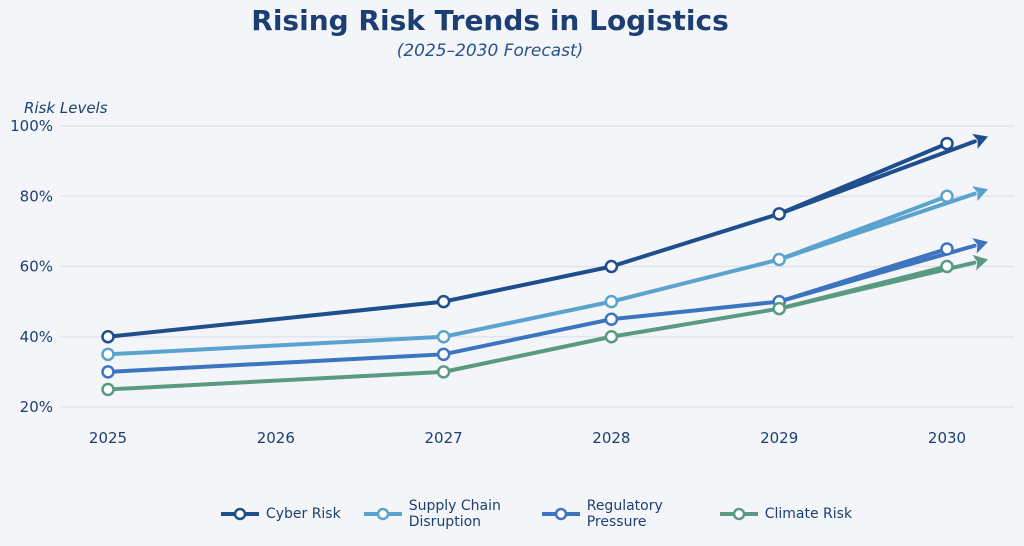 The width and height of the screenshot is (1024, 546). What do you see at coordinates (611, 438) in the screenshot?
I see `x-tick-label: 2028` at bounding box center [611, 438].